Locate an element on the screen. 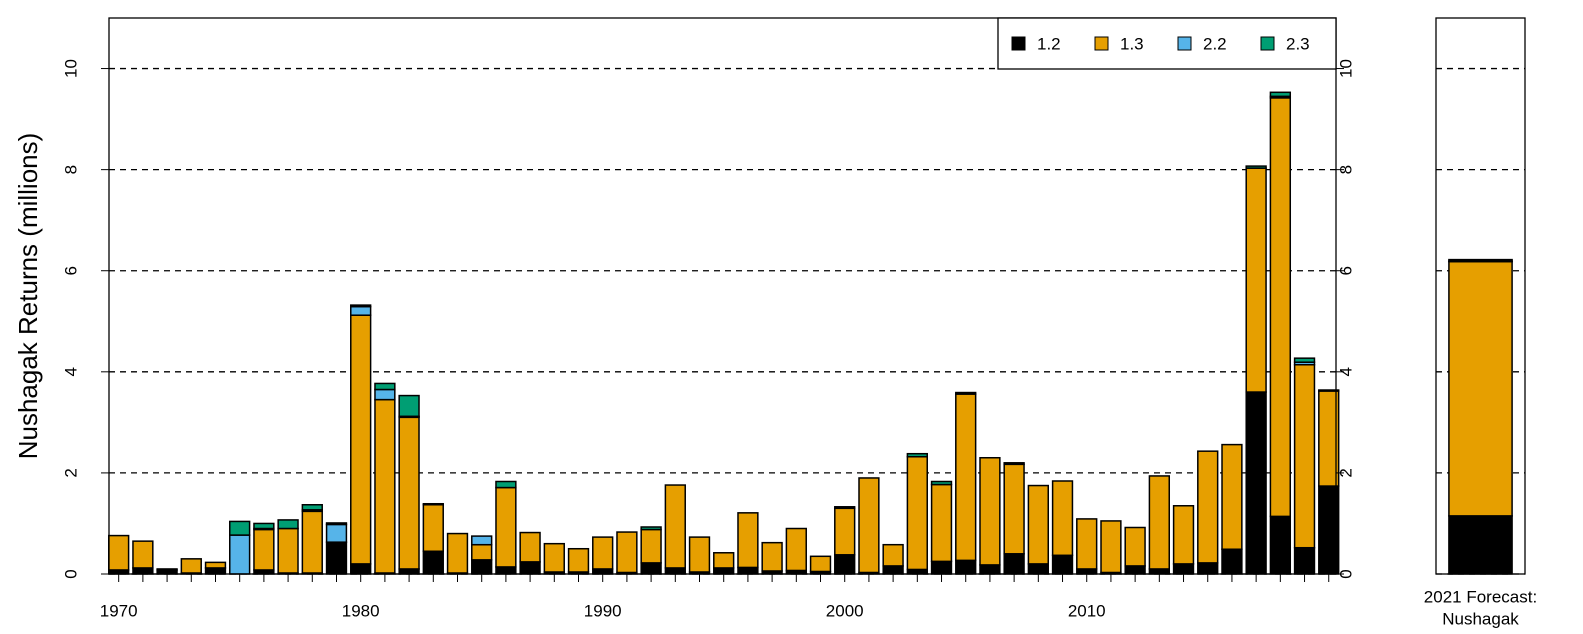 This screenshot has width=1583, height=634. y-axis-label: Nushagak Returns (millions) is located at coordinates (28, 296).